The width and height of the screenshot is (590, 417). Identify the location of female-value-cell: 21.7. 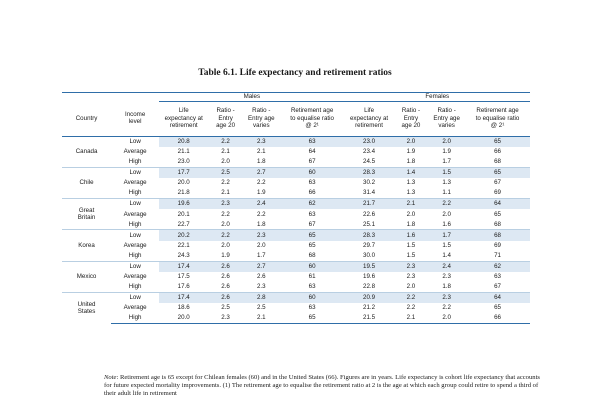
(369, 204).